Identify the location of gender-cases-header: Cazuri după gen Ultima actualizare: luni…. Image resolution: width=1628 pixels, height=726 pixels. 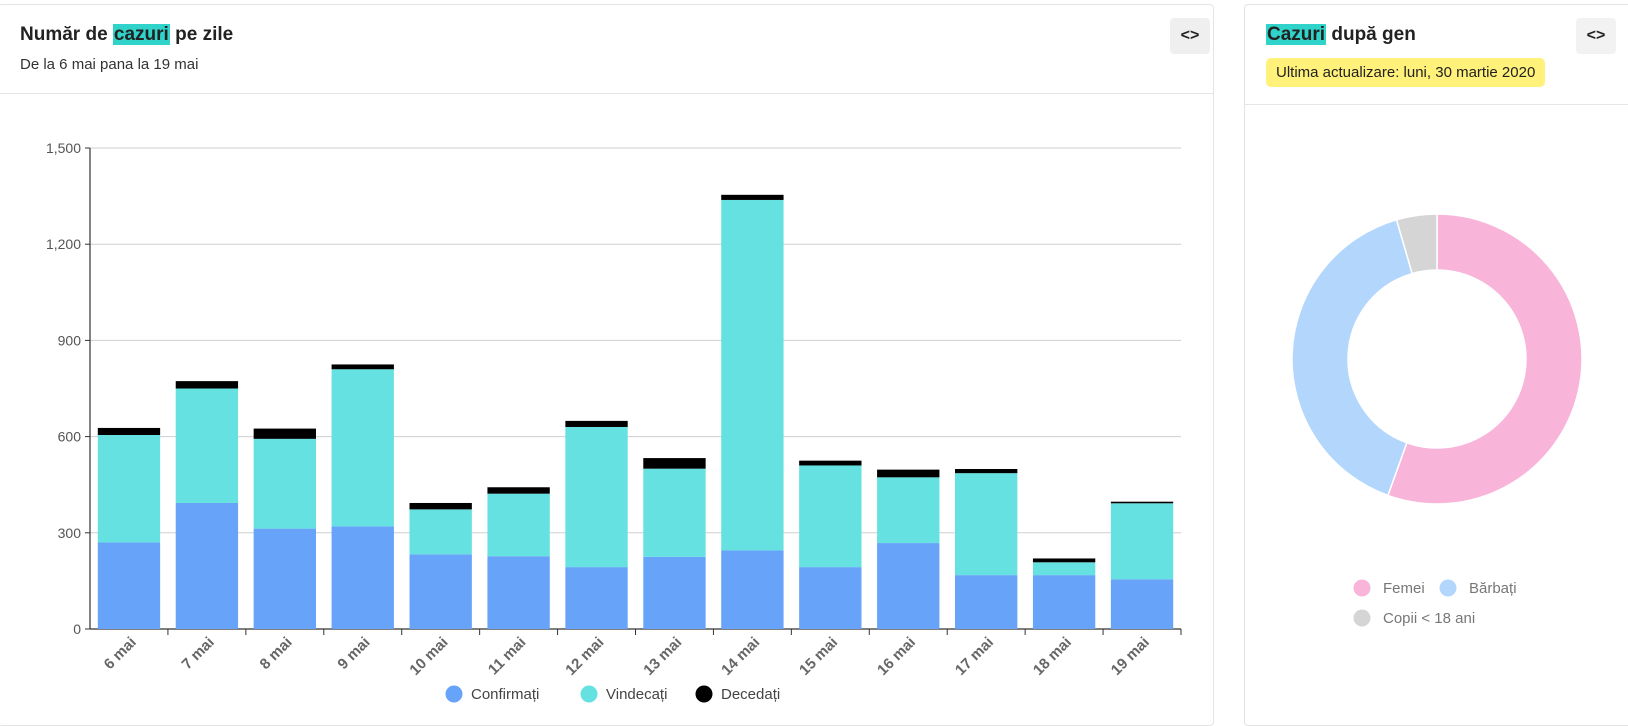
(1436, 55).